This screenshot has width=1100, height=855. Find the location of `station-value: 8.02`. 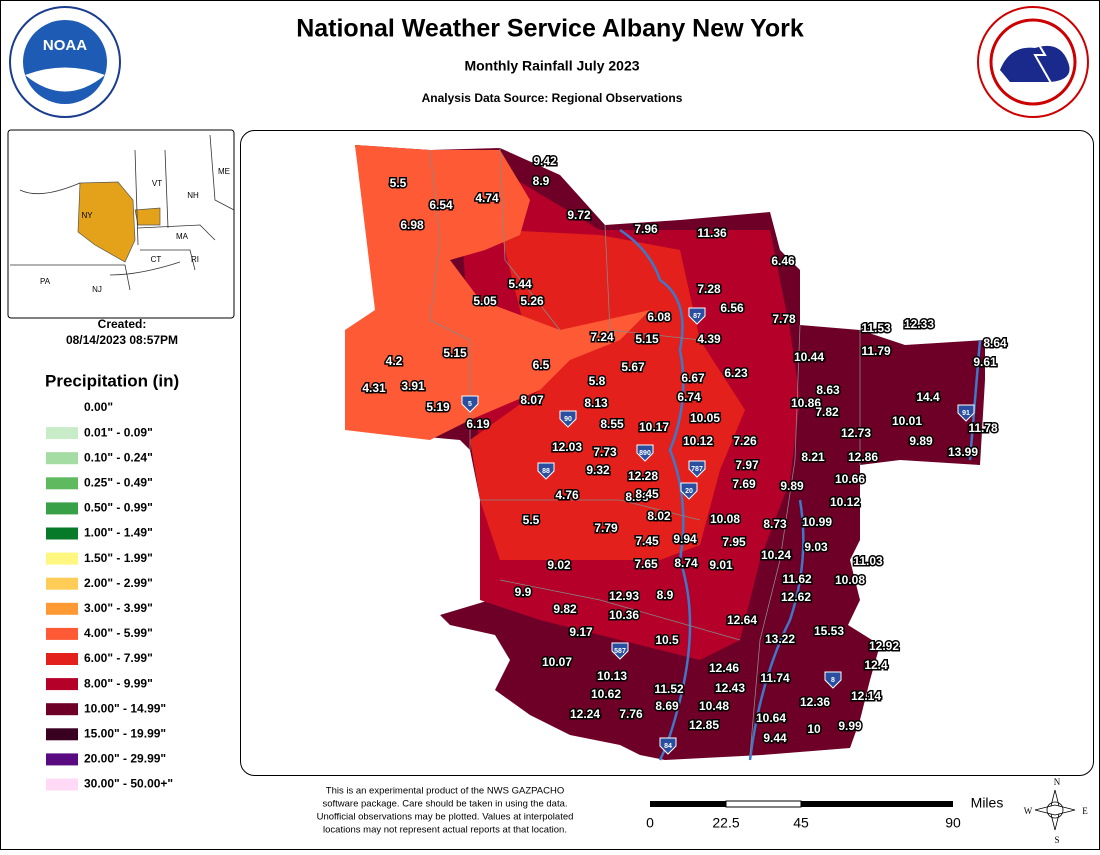

station-value: 8.02 is located at coordinates (659, 516).